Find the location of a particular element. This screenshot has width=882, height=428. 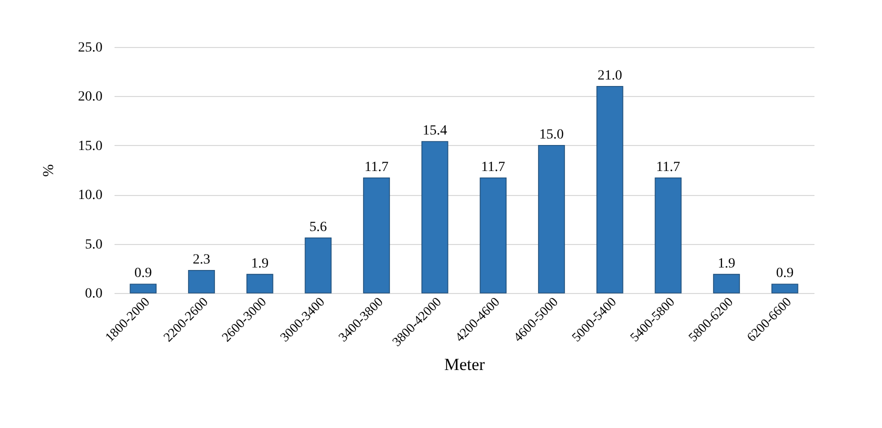

data-label: 15.4 is located at coordinates (435, 130).